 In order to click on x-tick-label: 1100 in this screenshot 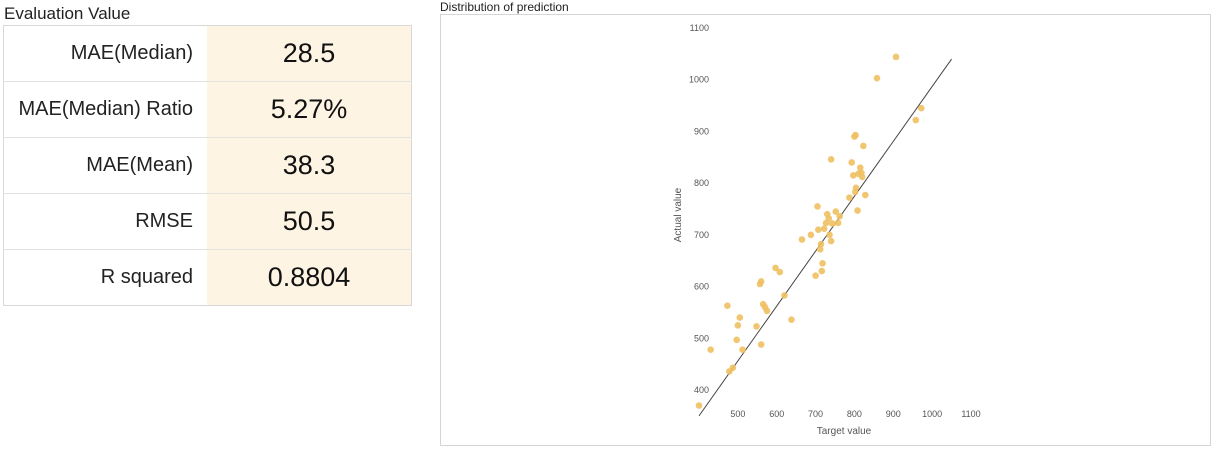, I will do `click(970, 414)`.